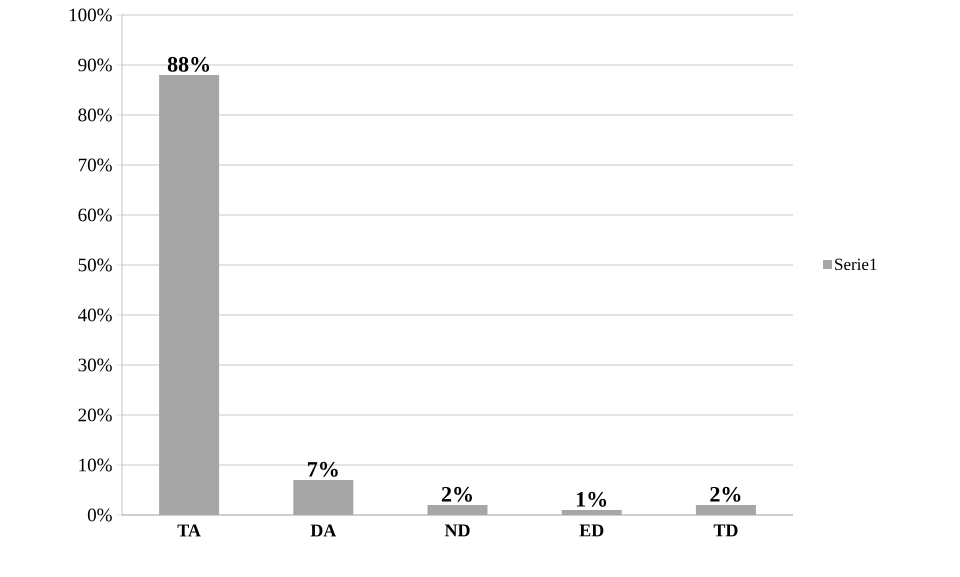  I want to click on y-tick-label: 60%, so click(95, 215).